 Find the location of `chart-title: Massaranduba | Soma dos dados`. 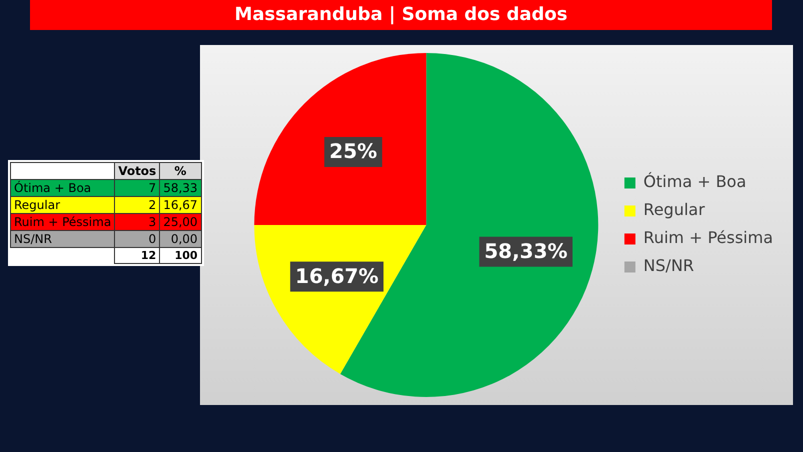

chart-title: Massaranduba | Soma dos dados is located at coordinates (401, 15).